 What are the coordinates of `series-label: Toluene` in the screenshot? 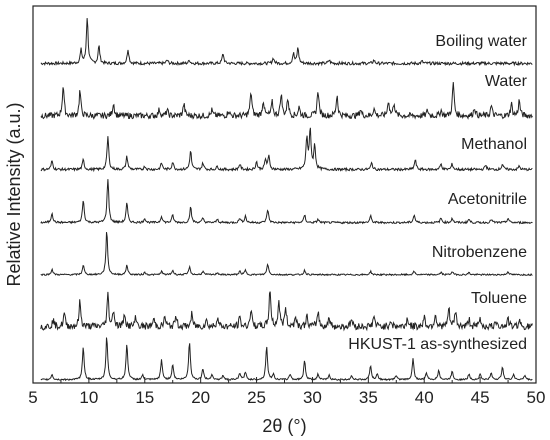 It's located at (499, 298).